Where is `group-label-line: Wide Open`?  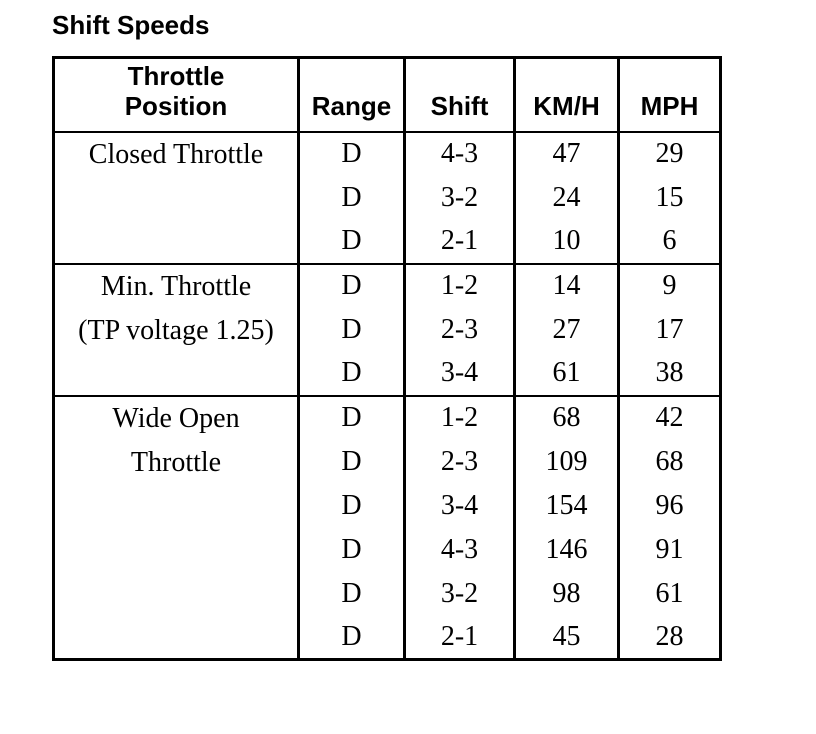 group-label-line: Wide Open is located at coordinates (176, 418).